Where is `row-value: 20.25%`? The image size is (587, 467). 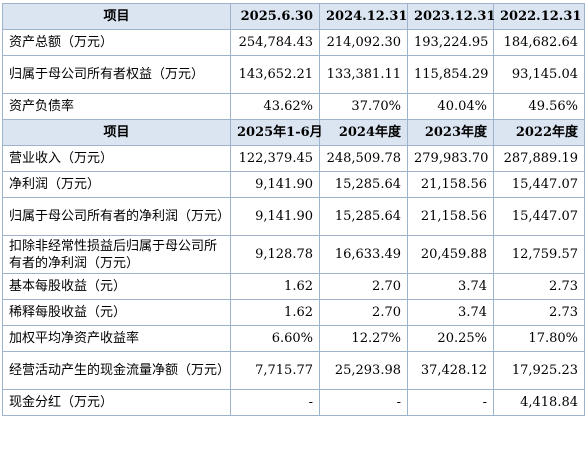 row-value: 20.25% is located at coordinates (450, 338).